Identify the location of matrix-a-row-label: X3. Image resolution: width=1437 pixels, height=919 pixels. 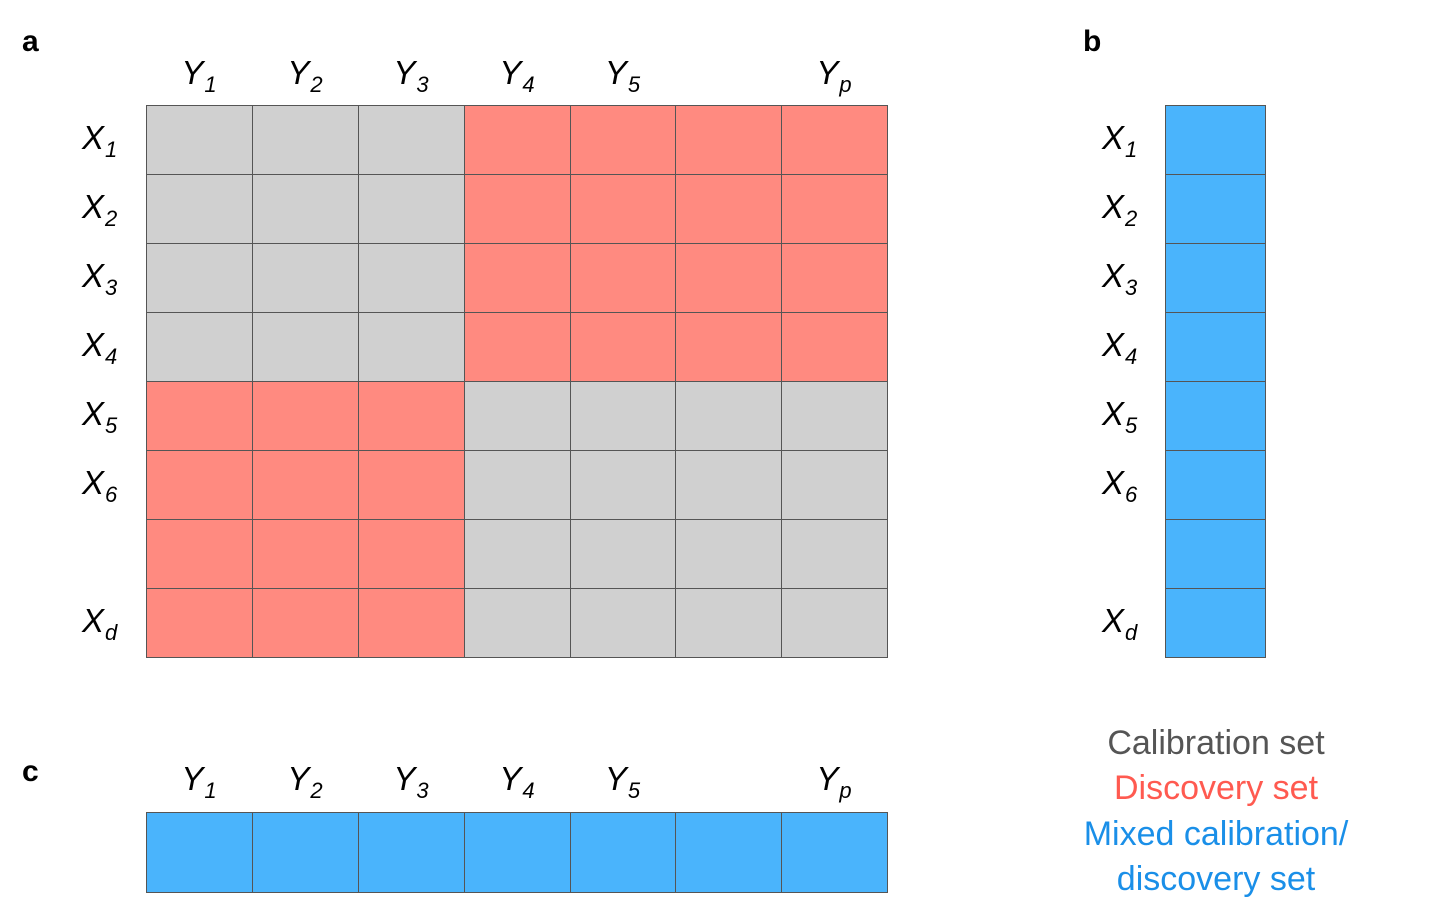
(100, 278).